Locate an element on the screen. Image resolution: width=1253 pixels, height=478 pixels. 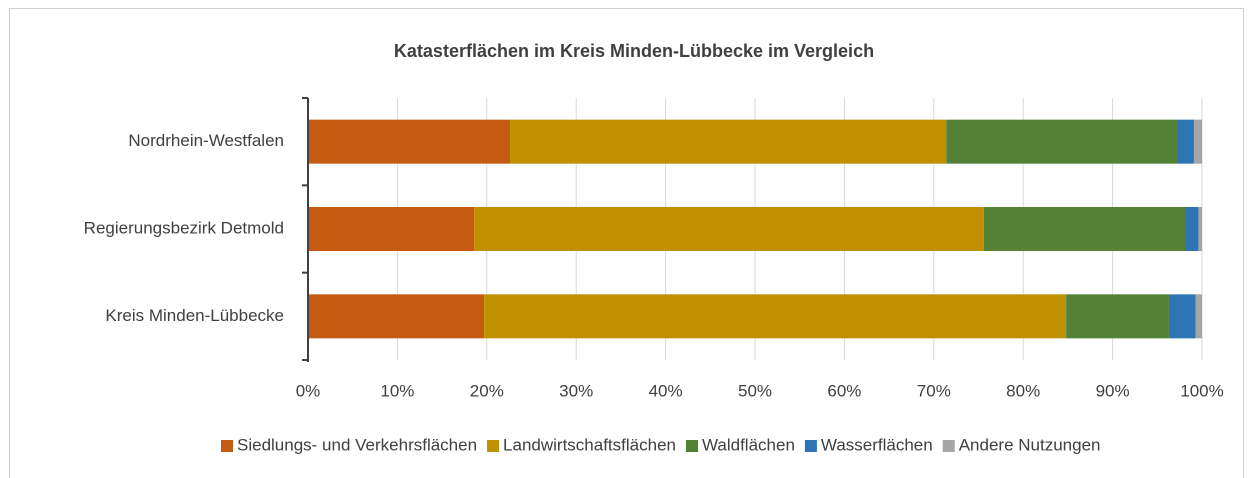
y-tick-label: Kreis Minden-Lübbecke is located at coordinates (194, 315).